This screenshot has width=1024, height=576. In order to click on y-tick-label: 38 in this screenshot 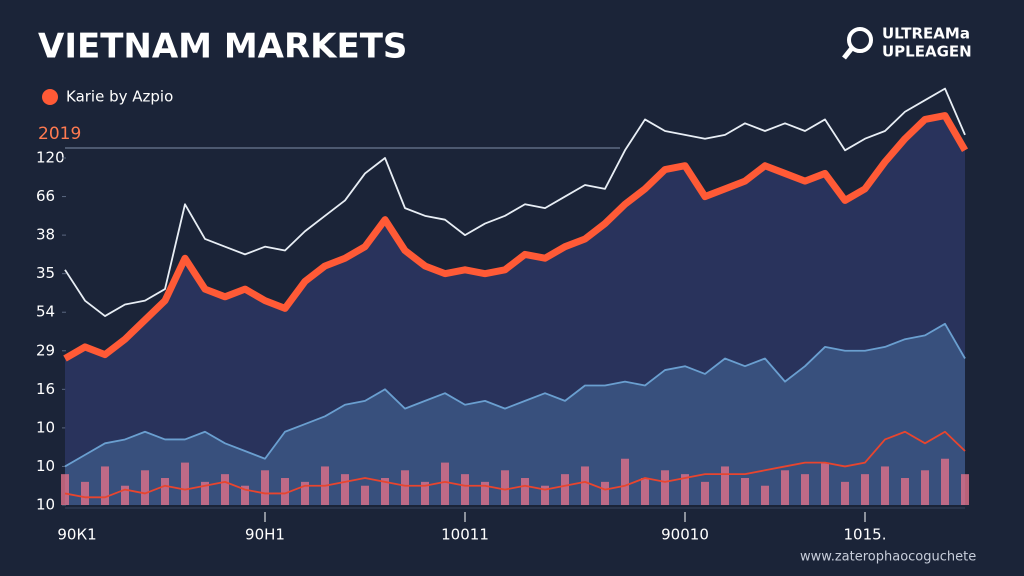, I will do `click(45, 235)`.